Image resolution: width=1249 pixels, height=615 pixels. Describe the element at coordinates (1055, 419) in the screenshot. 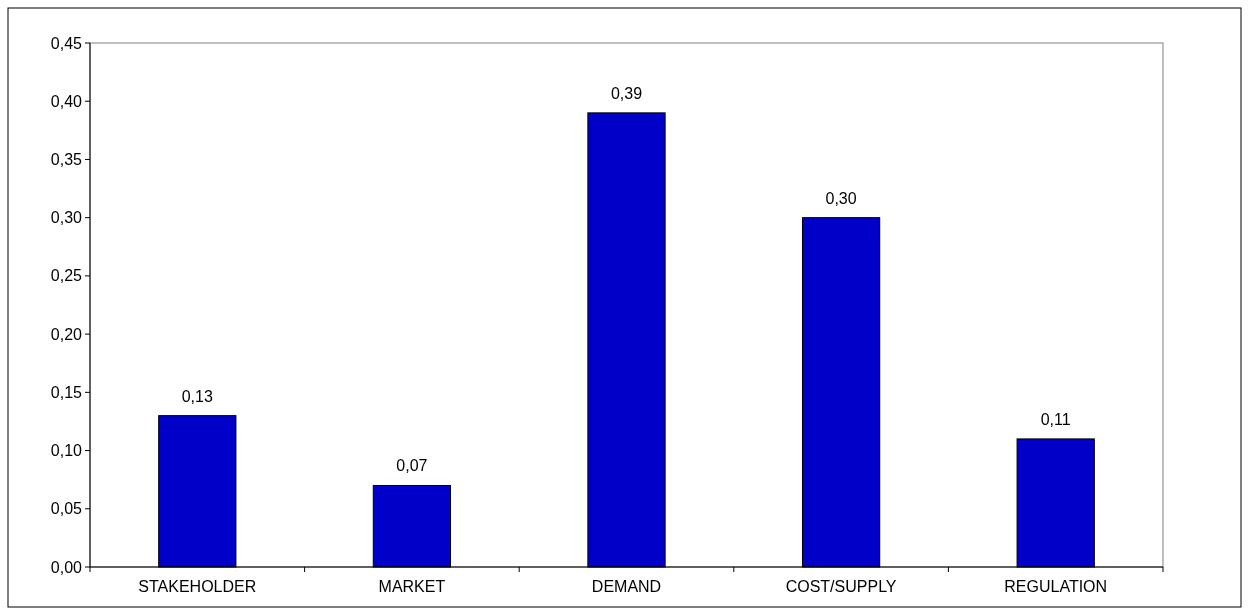

I see `data-label: 0,11` at that location.